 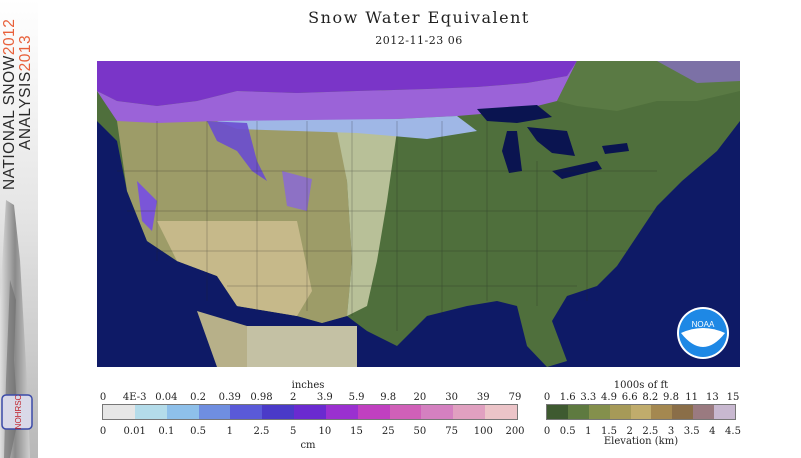 What do you see at coordinates (671, 397) in the screenshot?
I see `elevation-top-tick: 9.8` at bounding box center [671, 397].